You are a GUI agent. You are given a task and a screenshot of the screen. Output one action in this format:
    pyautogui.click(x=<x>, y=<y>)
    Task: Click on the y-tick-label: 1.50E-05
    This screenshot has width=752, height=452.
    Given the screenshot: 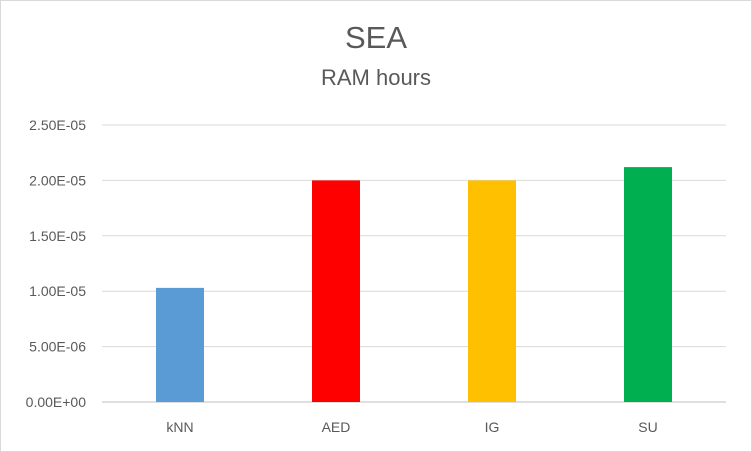 What is the action you would take?
    pyautogui.click(x=57, y=236)
    